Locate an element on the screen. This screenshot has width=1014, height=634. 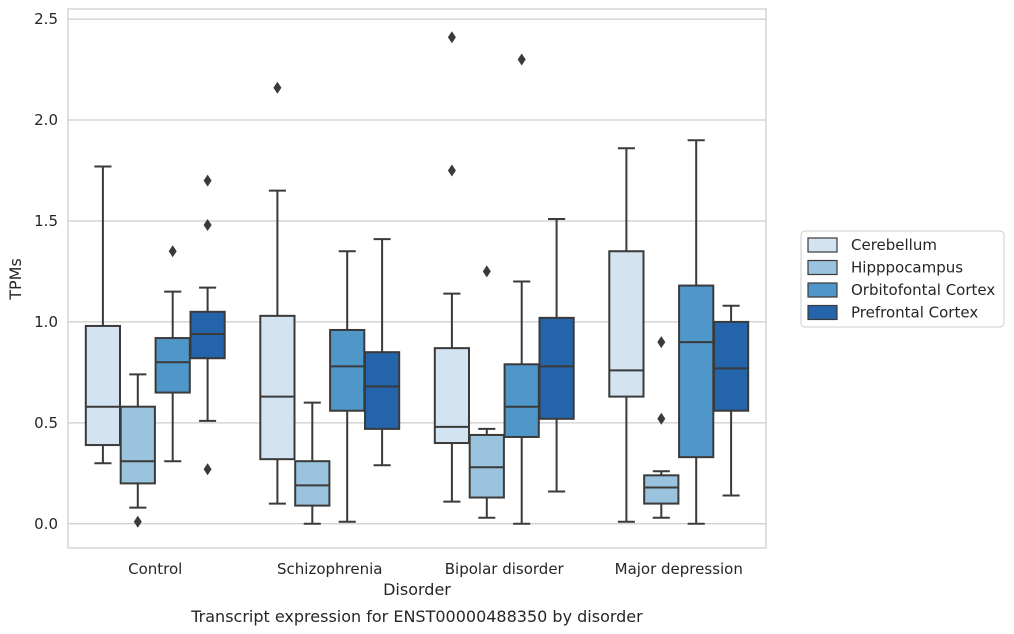
x-axis-label: Disorder is located at coordinates (417, 589).